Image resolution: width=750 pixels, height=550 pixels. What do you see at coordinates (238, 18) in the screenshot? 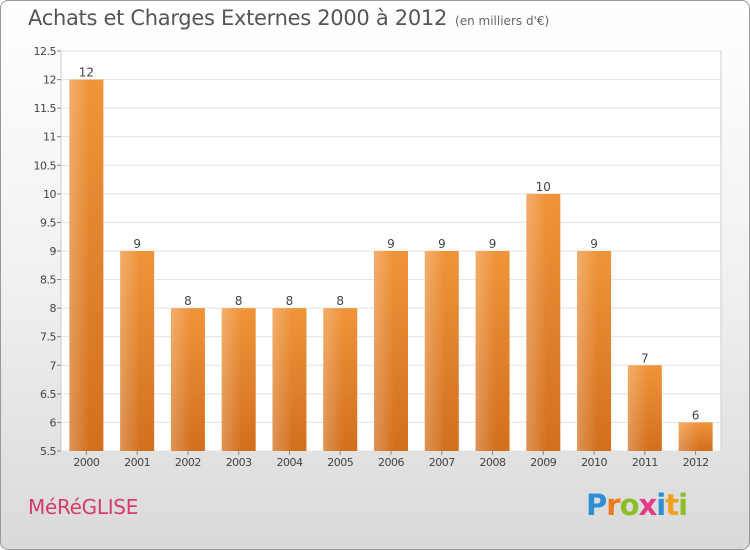
I see `title-text: Achats et Charges Externes 2000 à 2012` at bounding box center [238, 18].